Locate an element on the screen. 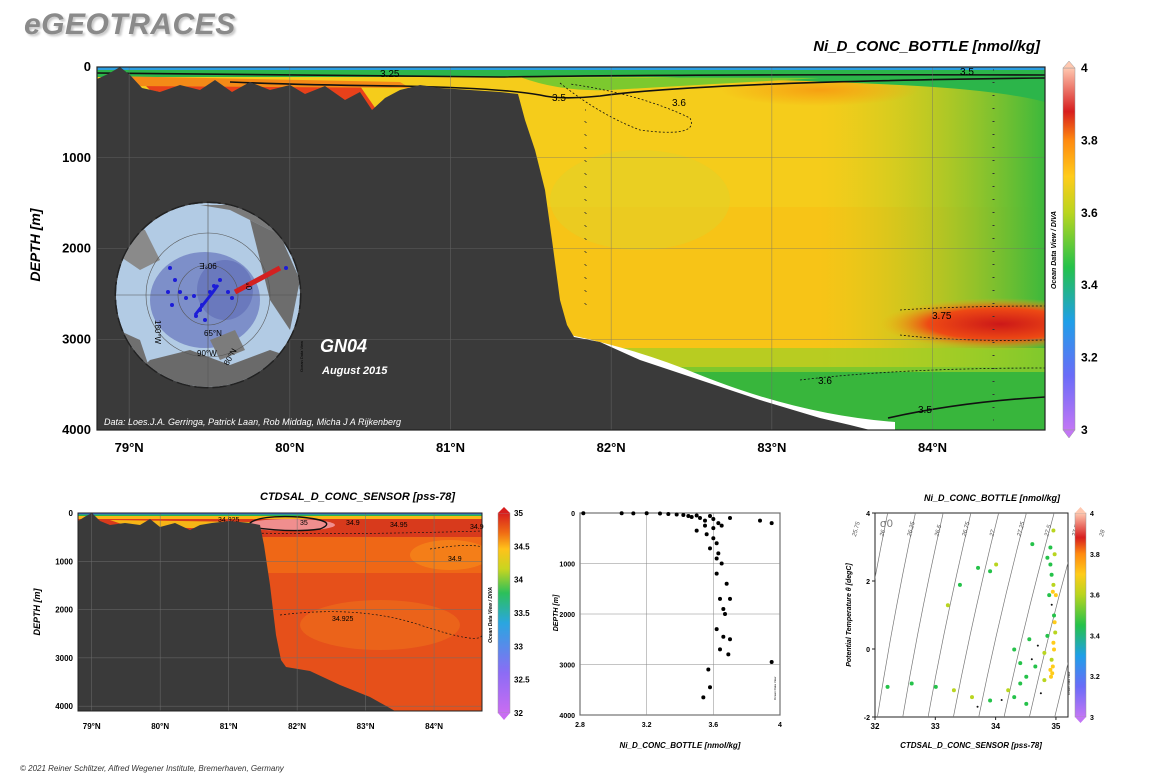  contour-label: 3.25 is located at coordinates (390, 74).